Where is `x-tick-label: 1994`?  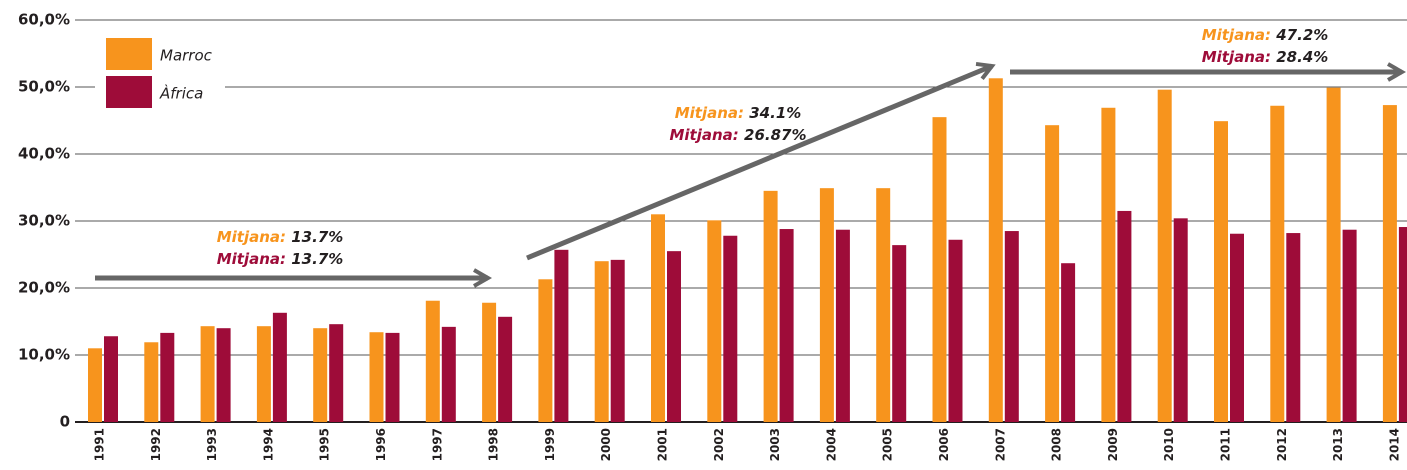
x-tick-label: 1994 is located at coordinates (268, 444).